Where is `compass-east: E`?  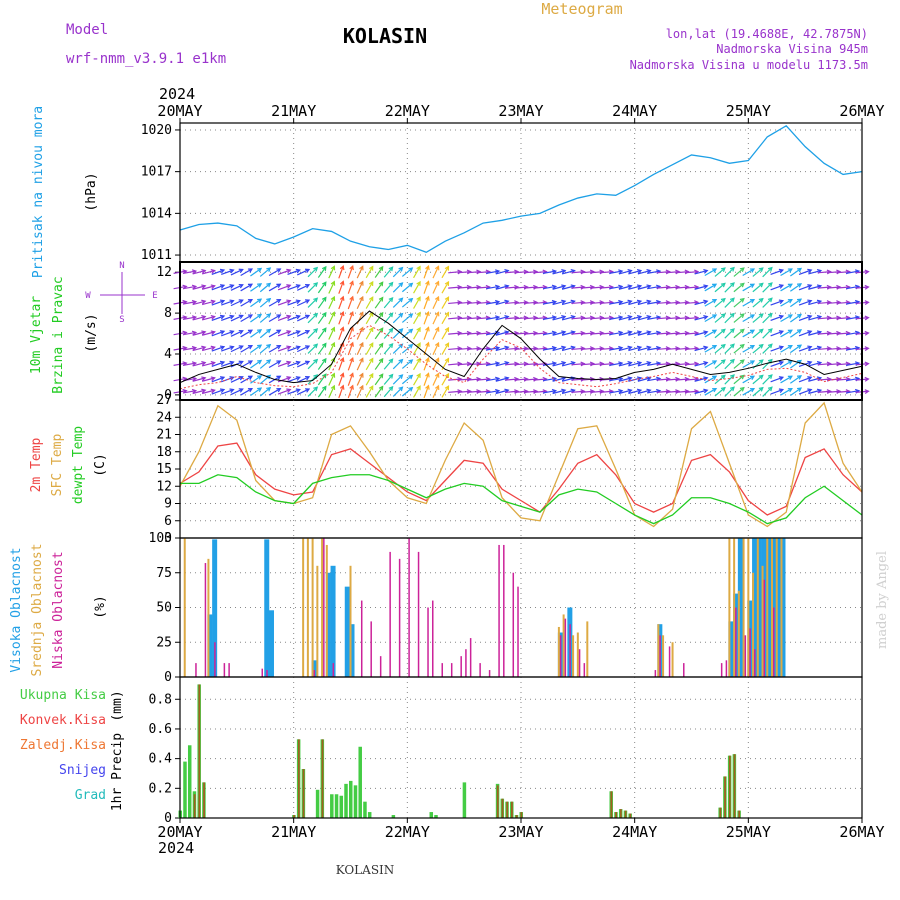 compass-east: E is located at coordinates (154, 296).